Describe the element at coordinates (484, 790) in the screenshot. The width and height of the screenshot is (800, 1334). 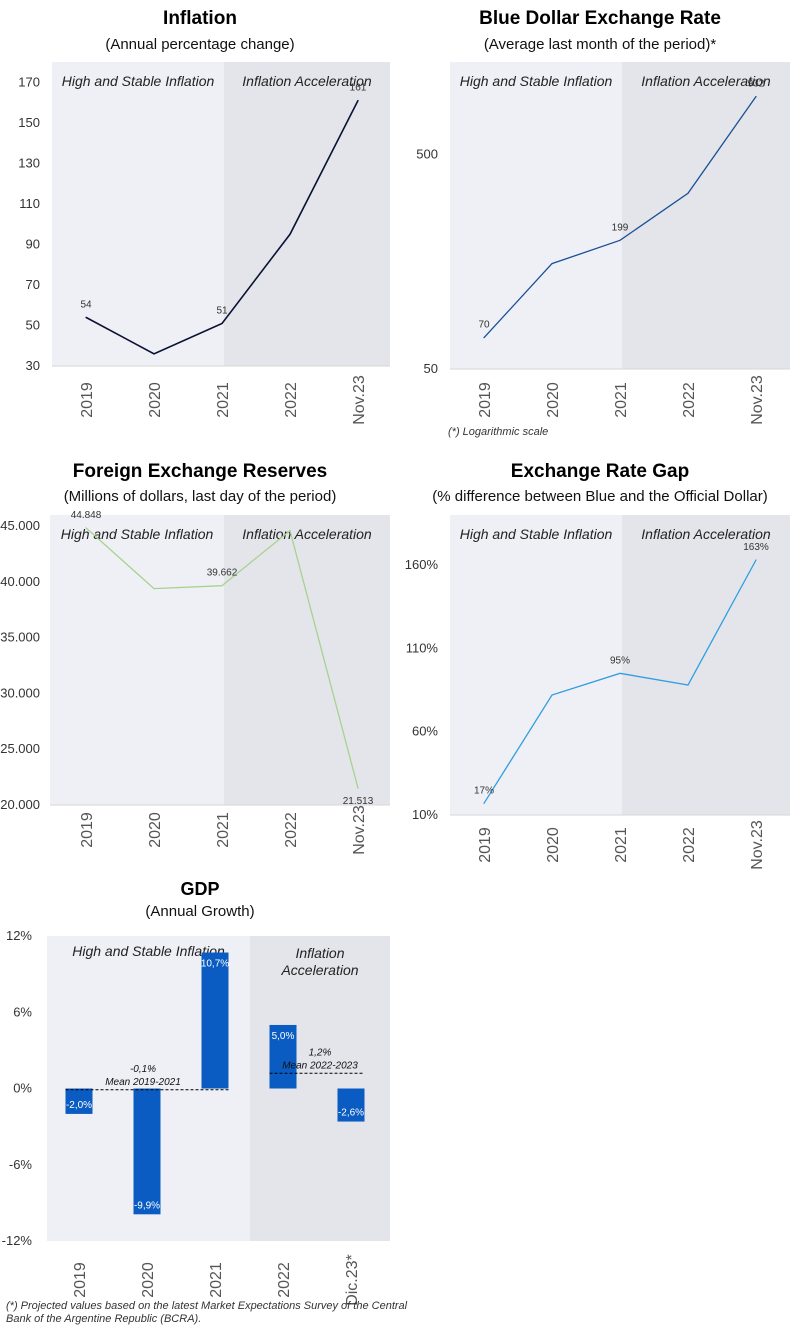
I see `data-label: 17%` at that location.